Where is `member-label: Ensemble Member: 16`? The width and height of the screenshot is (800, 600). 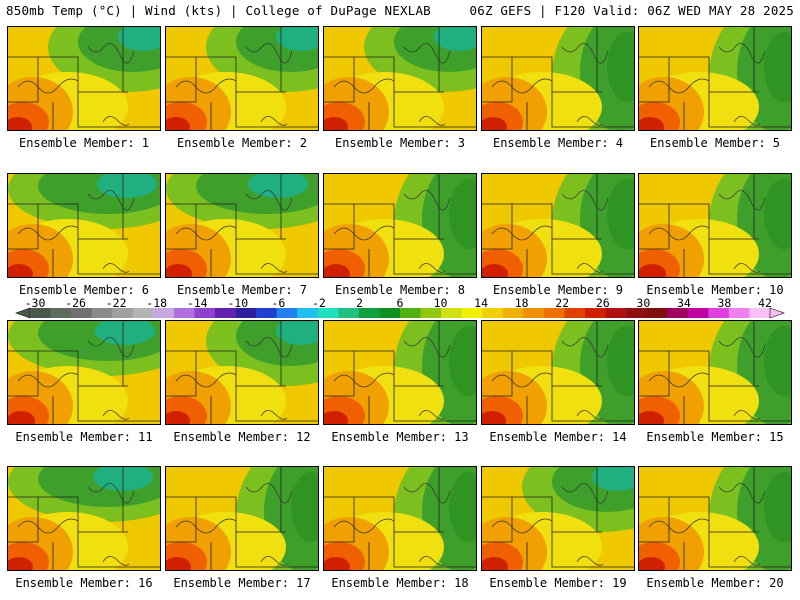 member-label: Ensemble Member: 16 is located at coordinates (84, 583).